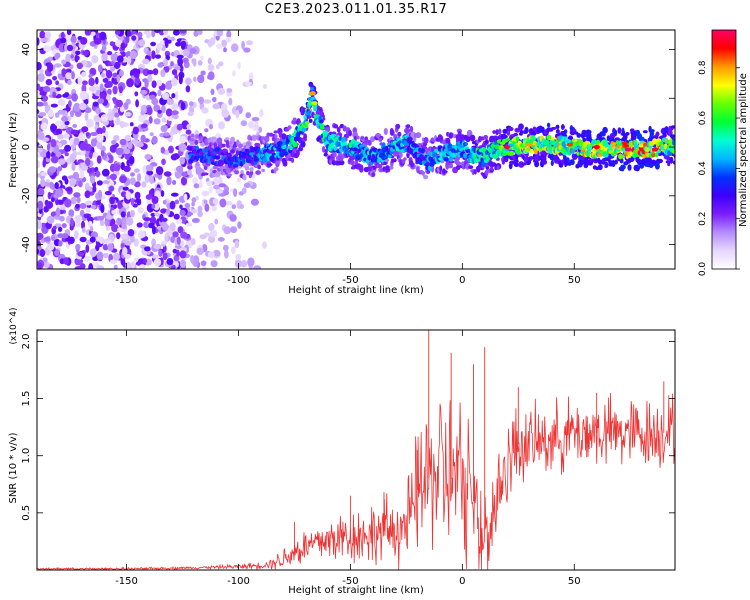 This screenshot has height=600, width=750. Describe the element at coordinates (724, 149) in the screenshot. I see `colorbar-gradient` at that location.